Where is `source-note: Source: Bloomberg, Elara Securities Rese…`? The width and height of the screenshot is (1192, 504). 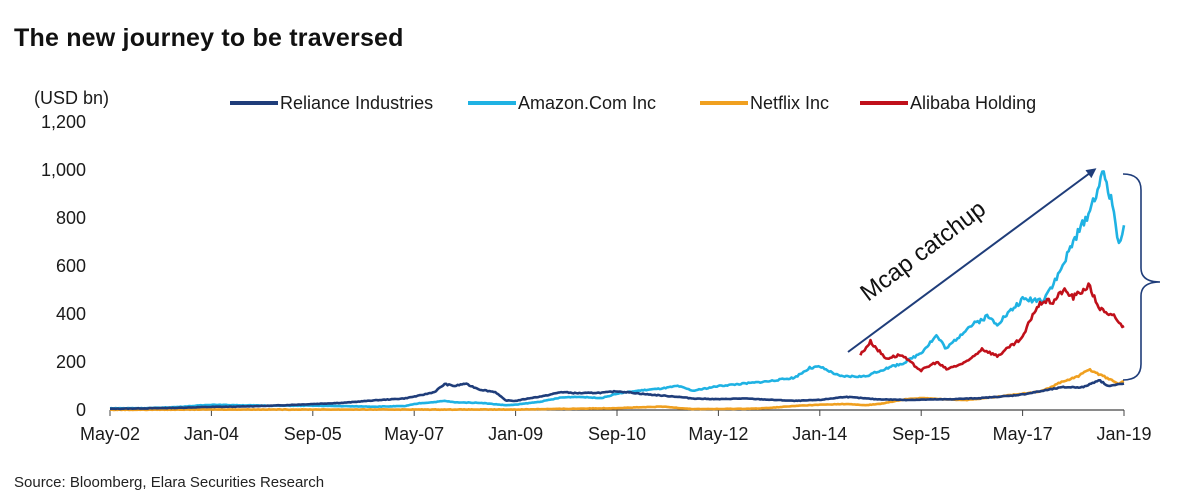
source-note: Source: Bloomberg, Elara Securities Rese… is located at coordinates (169, 482).